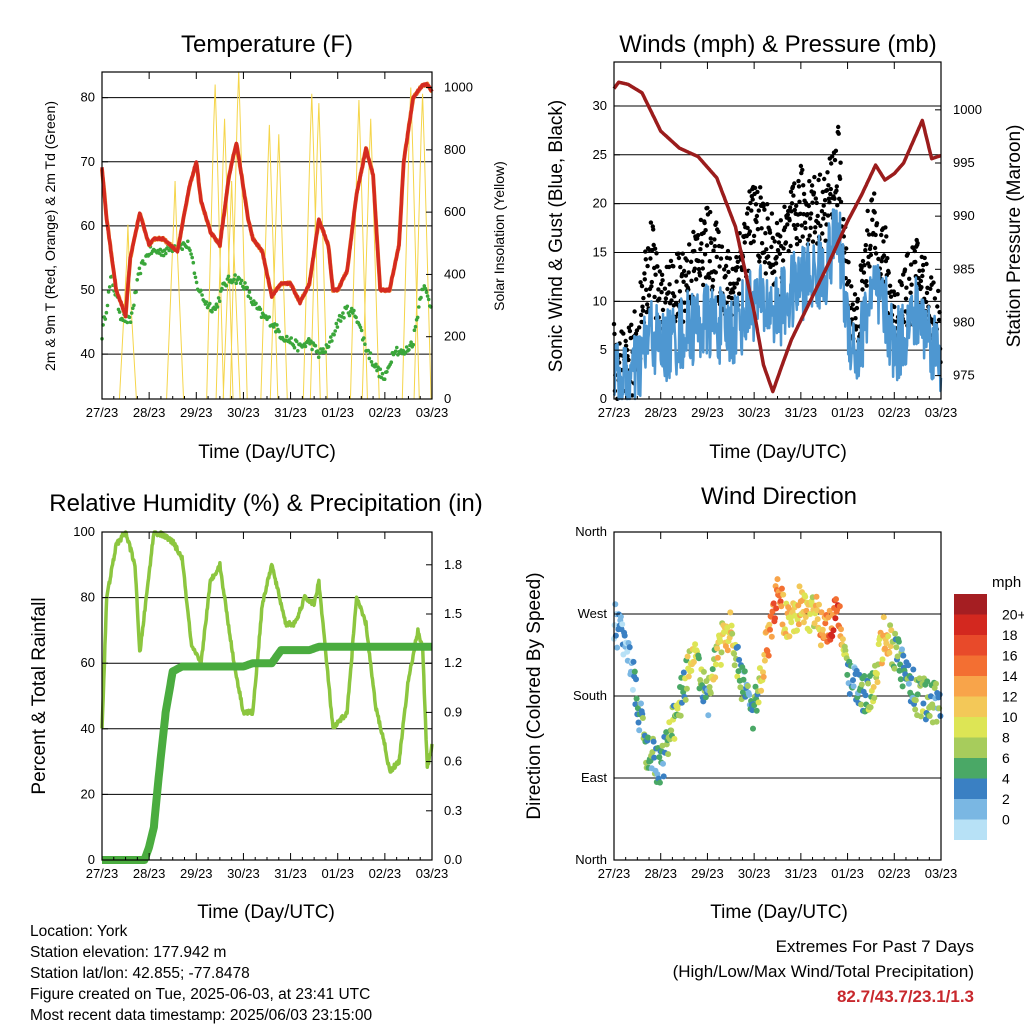 The height and width of the screenshot is (1026, 1024). Describe the element at coordinates (79, 931) in the screenshot. I see `location-text: Location: York` at that location.